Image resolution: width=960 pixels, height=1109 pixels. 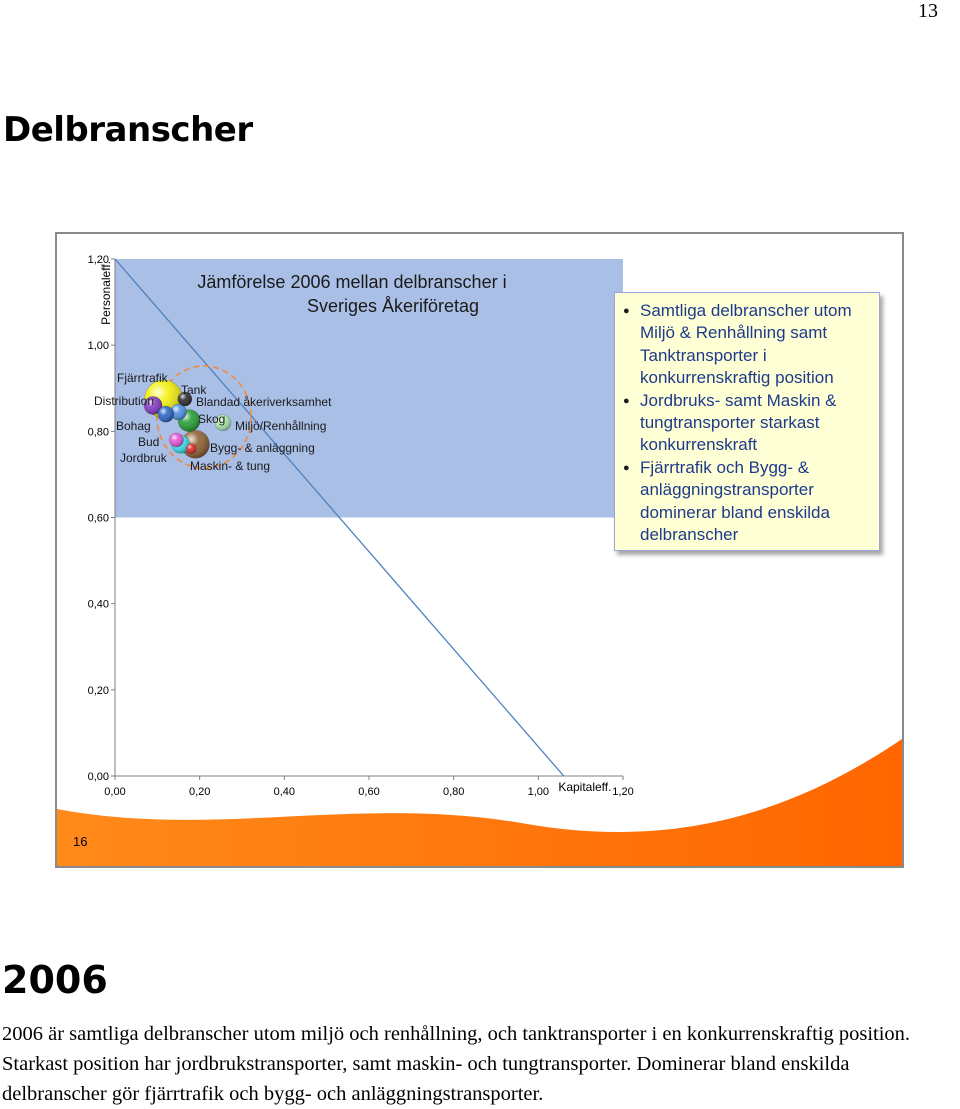 What do you see at coordinates (351, 282) in the screenshot?
I see `chart-title-line1: Jämförelse 2006 mellan delbranscher i` at bounding box center [351, 282].